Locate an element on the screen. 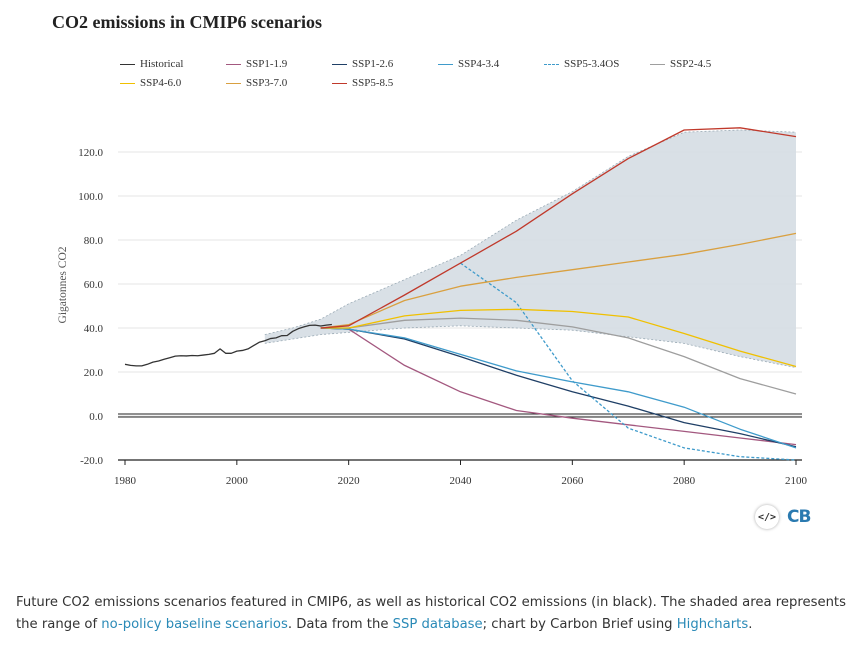 Image resolution: width=855 pixels, height=645 pixels. legend-item-ssp4-6-0: SSP4-6.0 is located at coordinates (150, 83).